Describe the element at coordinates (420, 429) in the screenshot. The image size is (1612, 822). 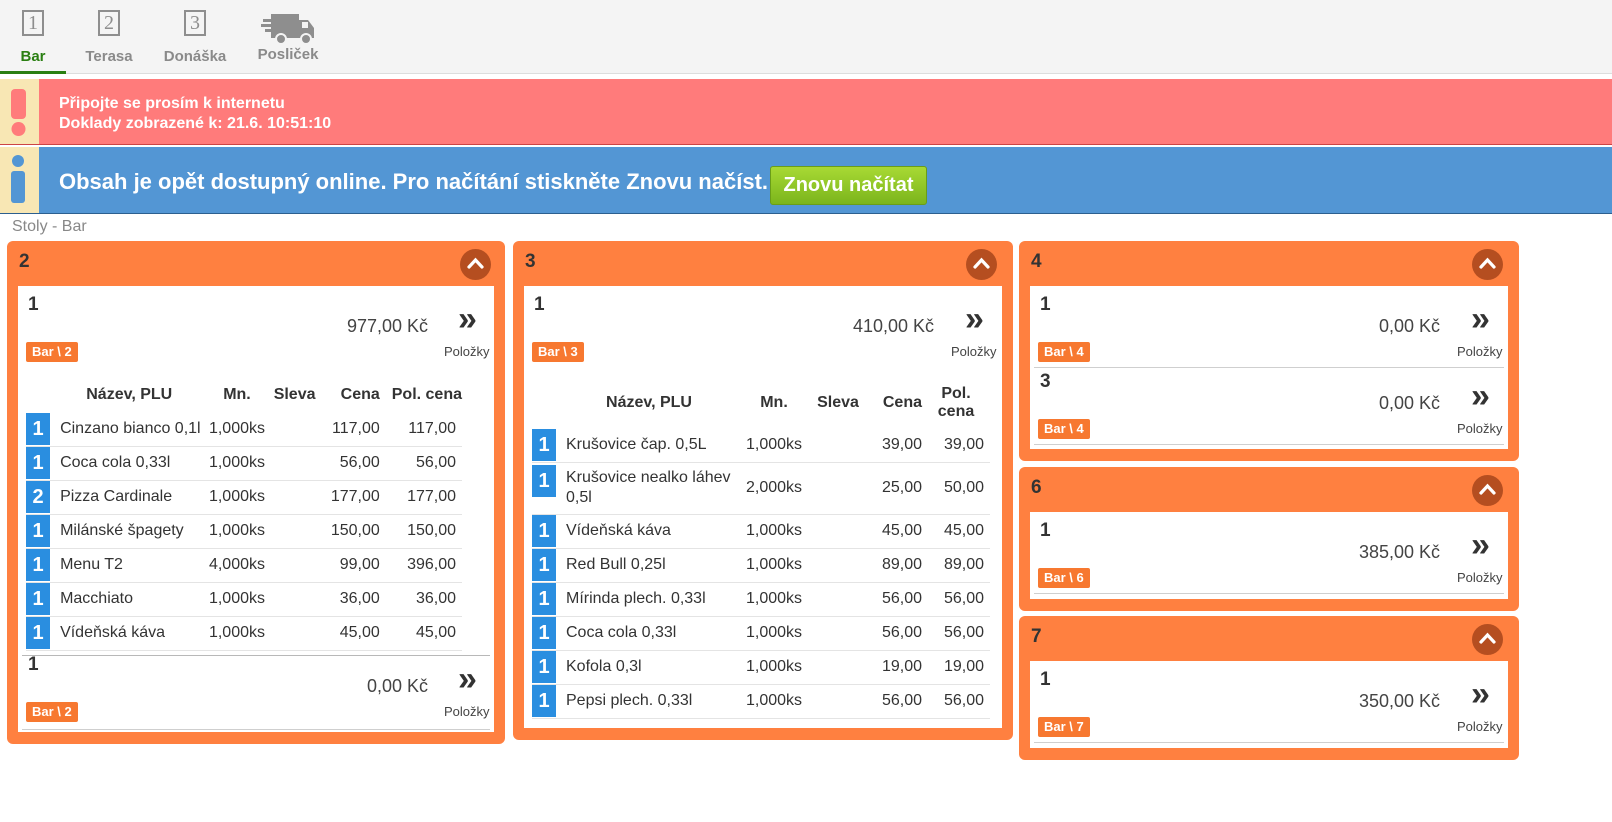
I see `item-total: 117,00` at that location.